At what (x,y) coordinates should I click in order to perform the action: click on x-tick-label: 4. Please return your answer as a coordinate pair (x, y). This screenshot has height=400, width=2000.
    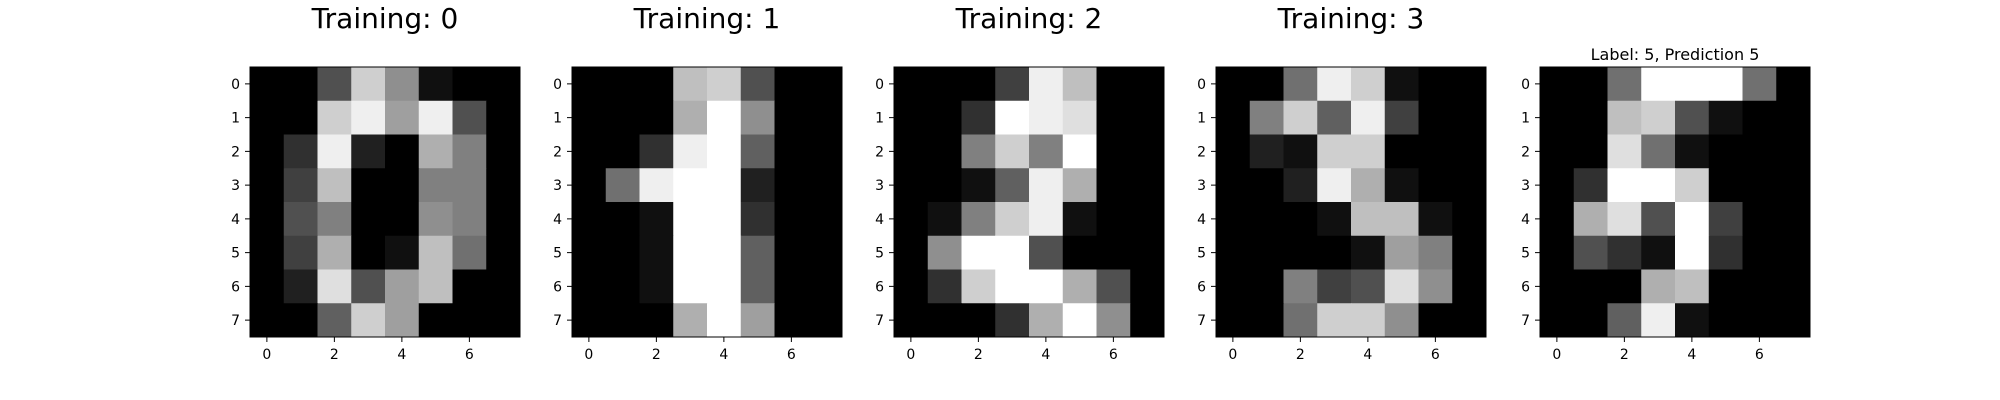
    Looking at the image, I should click on (1367, 355).